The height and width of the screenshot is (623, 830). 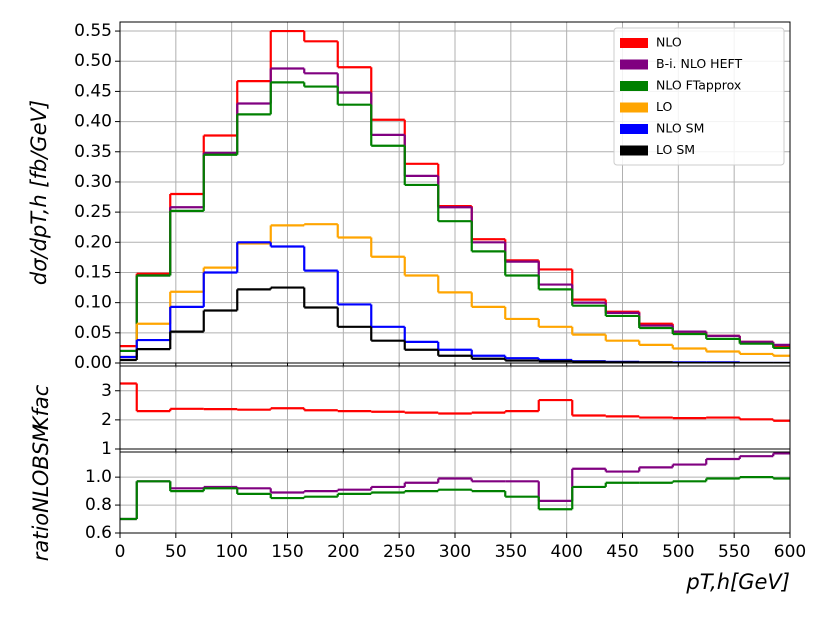 I want to click on x-tick-label: 150, so click(x=287, y=552).